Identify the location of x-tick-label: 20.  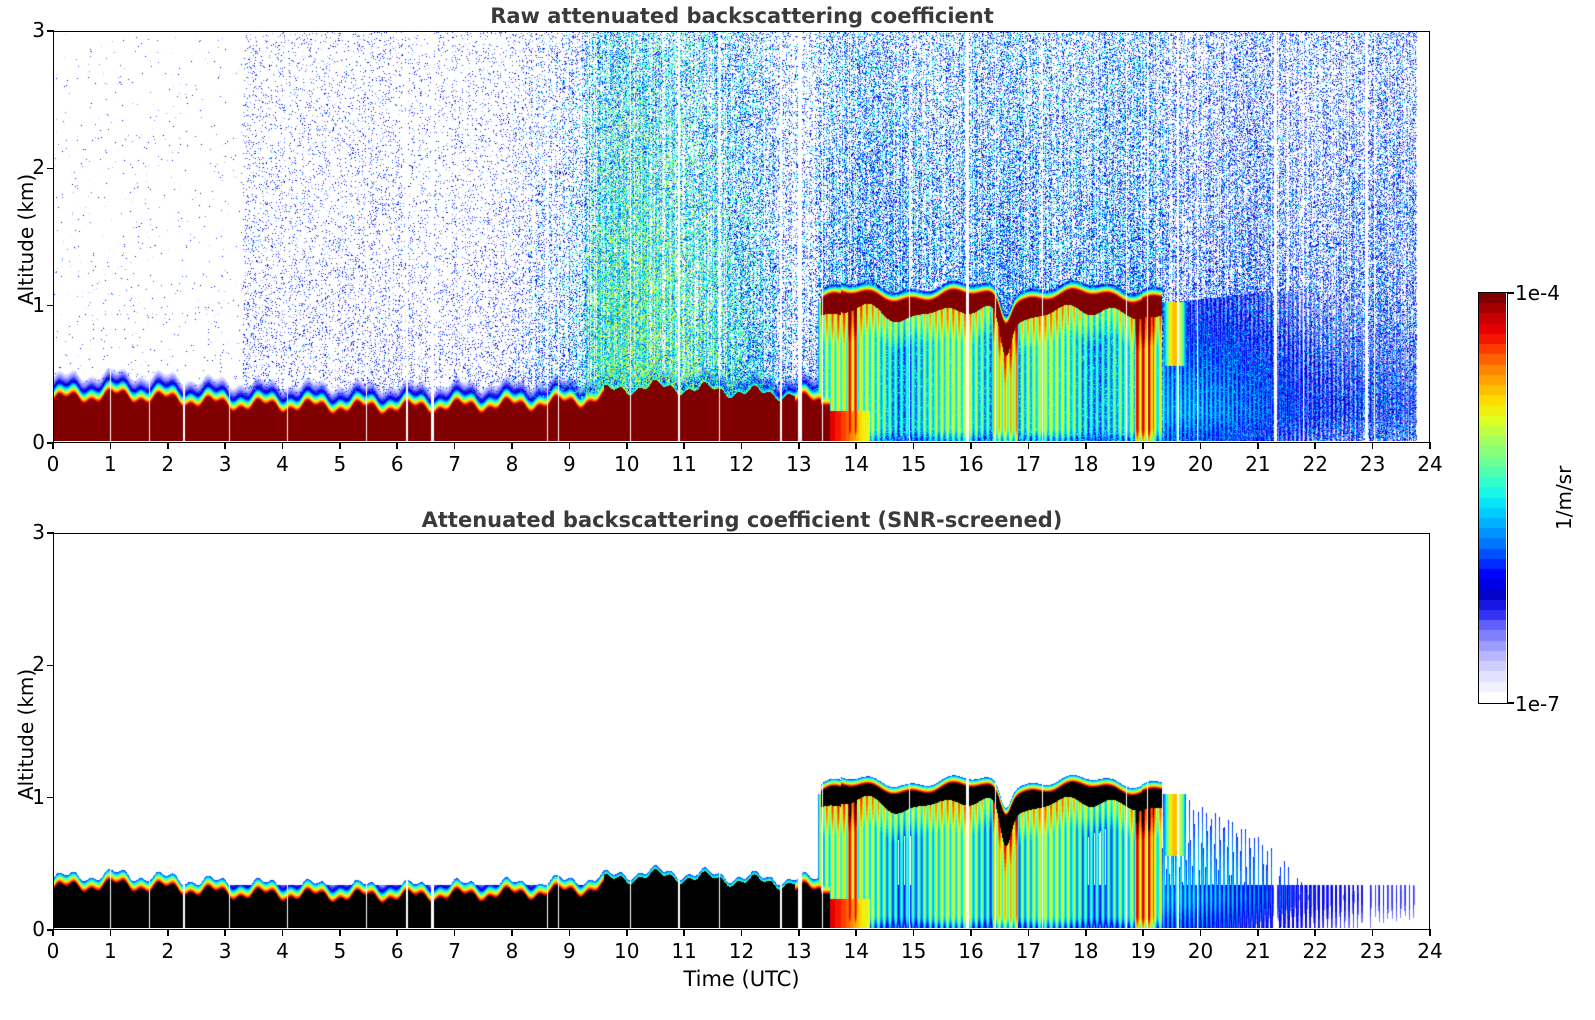
(1200, 464).